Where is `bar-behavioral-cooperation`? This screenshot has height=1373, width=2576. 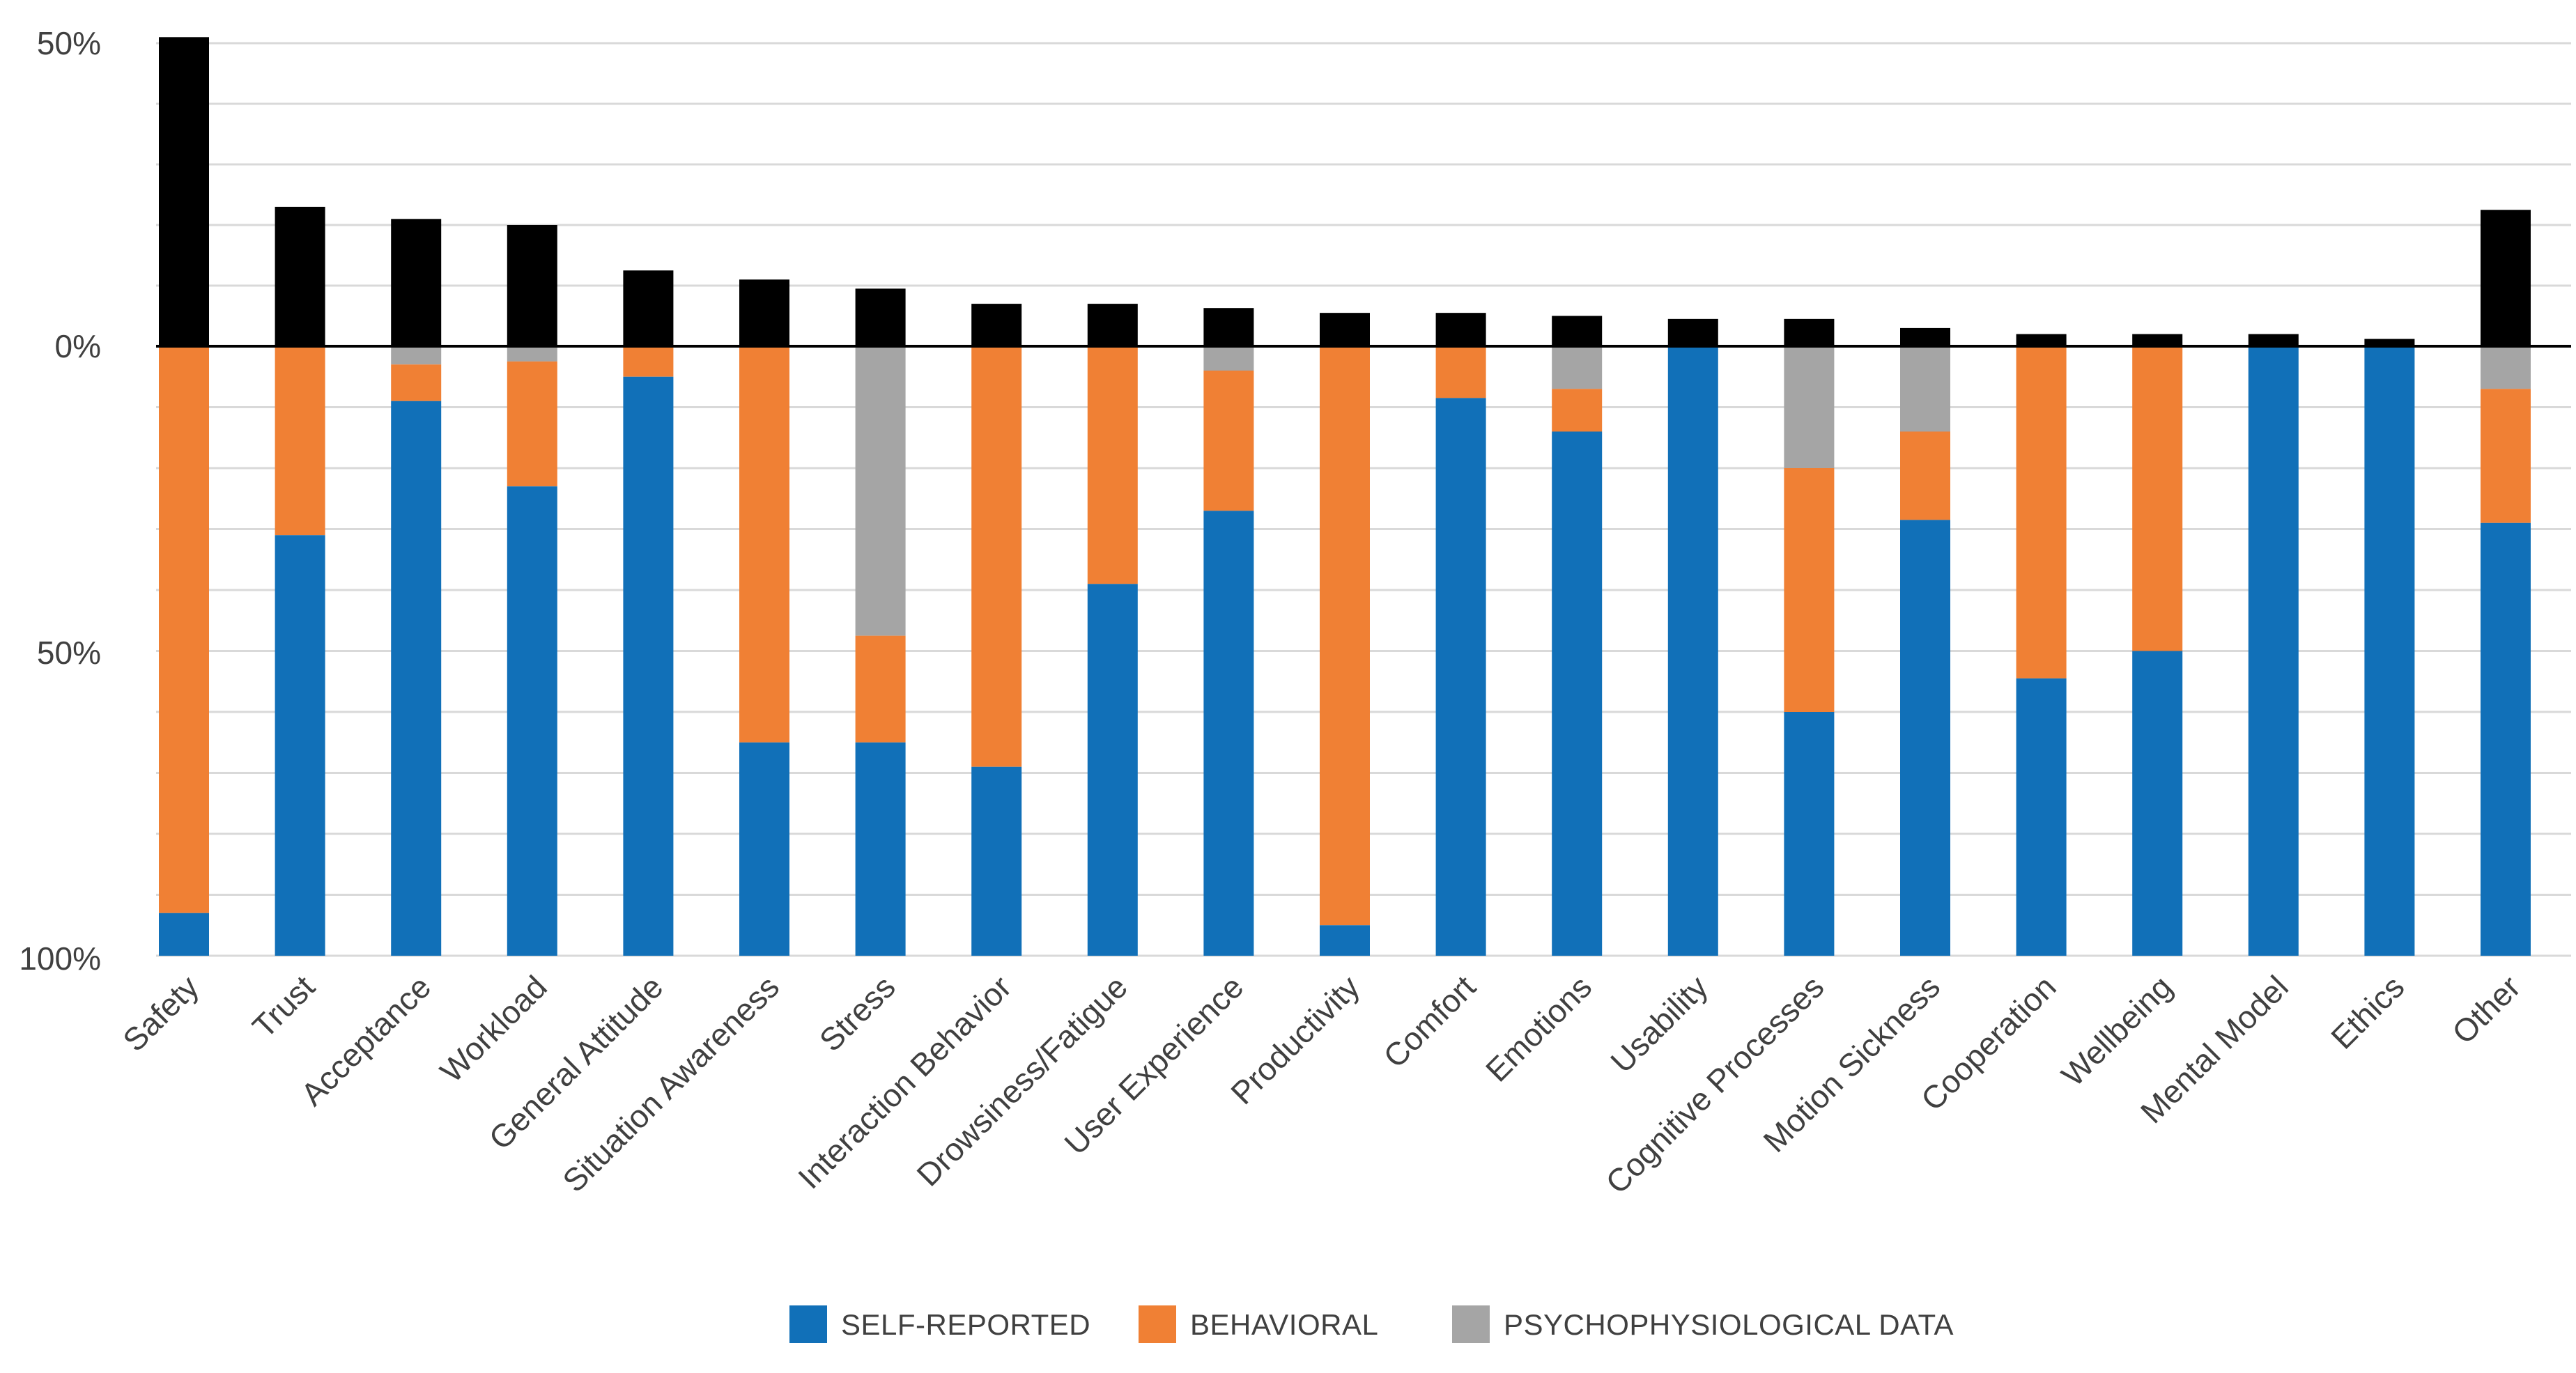
bar-behavioral-cooperation is located at coordinates (2041, 512).